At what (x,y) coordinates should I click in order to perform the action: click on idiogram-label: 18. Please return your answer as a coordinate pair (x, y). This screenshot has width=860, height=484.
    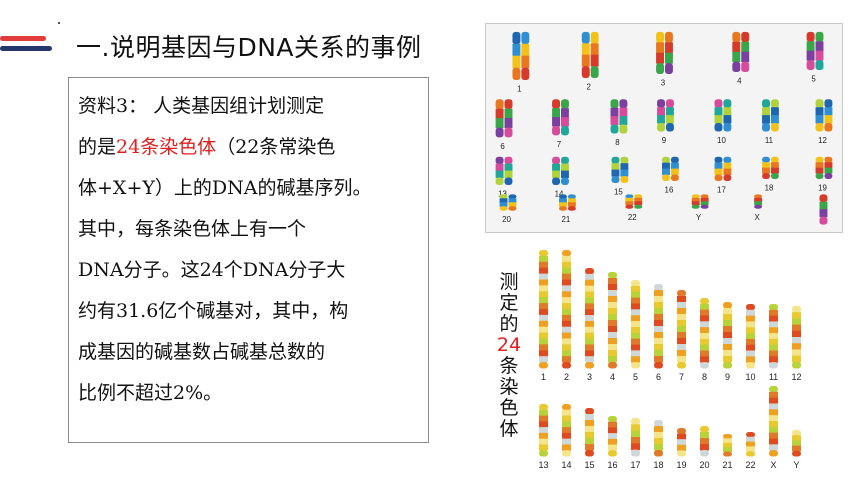
    Looking at the image, I should click on (658, 465).